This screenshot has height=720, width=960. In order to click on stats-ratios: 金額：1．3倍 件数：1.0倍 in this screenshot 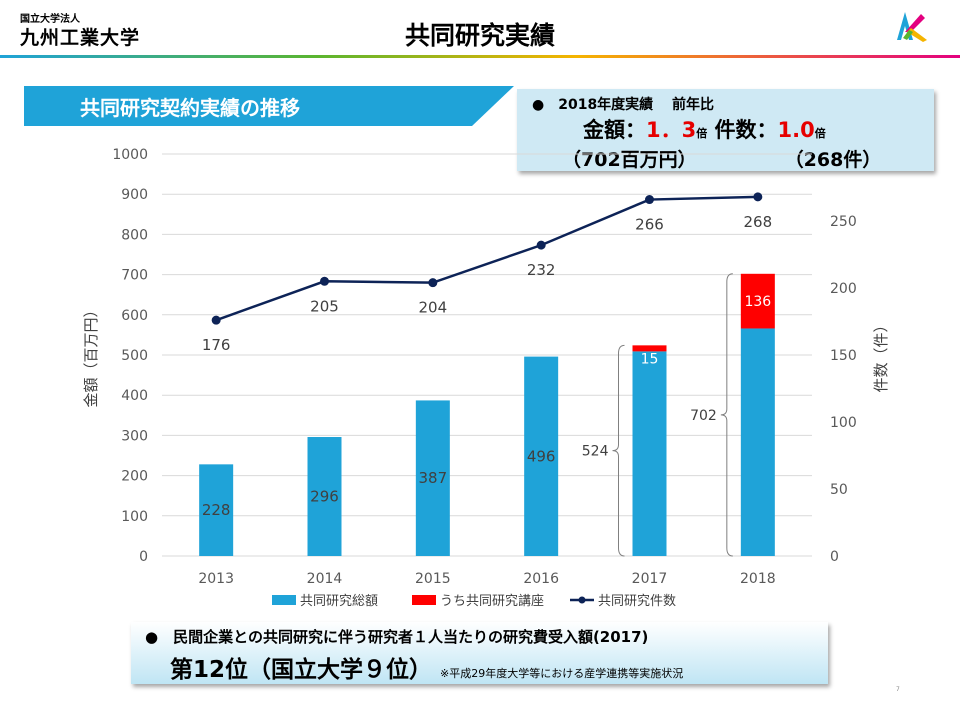, I will do `click(704, 129)`.